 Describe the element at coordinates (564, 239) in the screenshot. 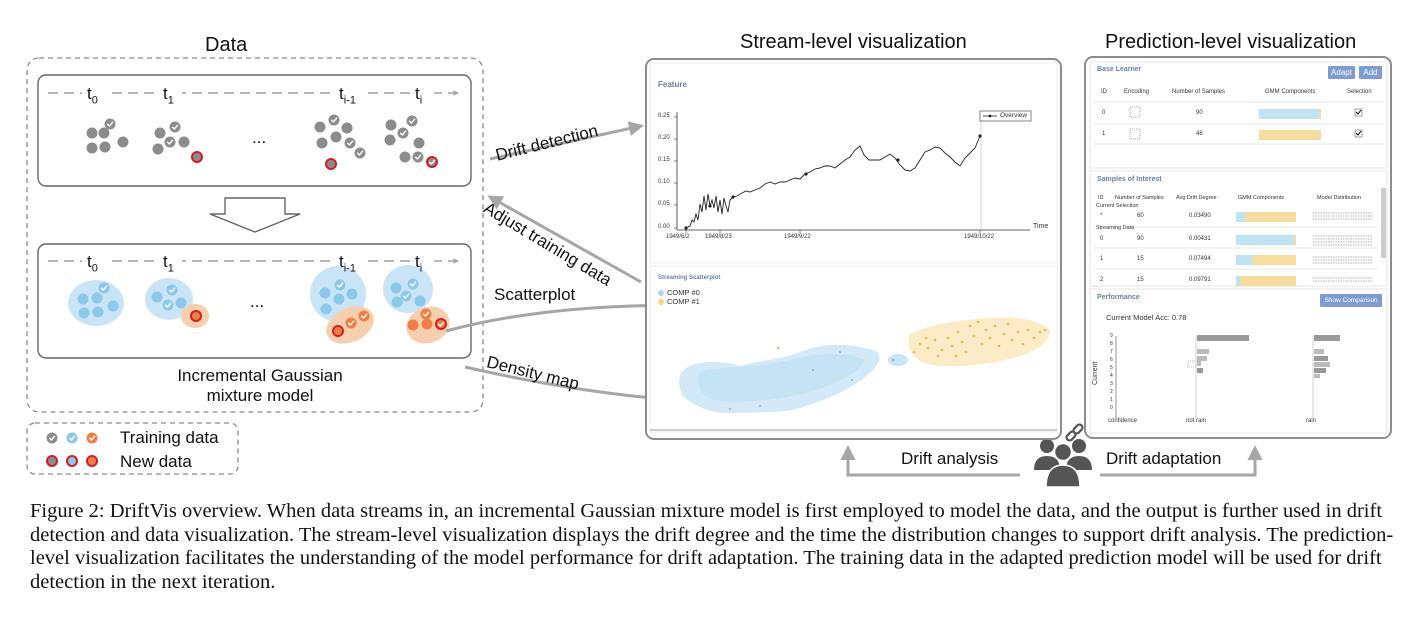

I see `adjust-training-arrow` at that location.